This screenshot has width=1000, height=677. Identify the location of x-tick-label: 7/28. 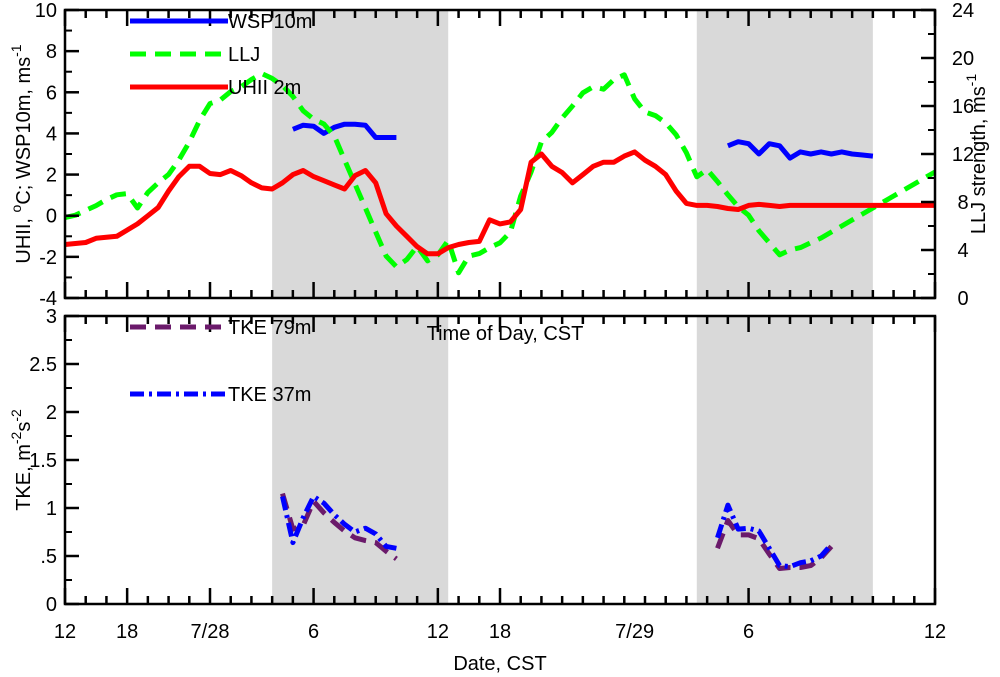
(210, 632).